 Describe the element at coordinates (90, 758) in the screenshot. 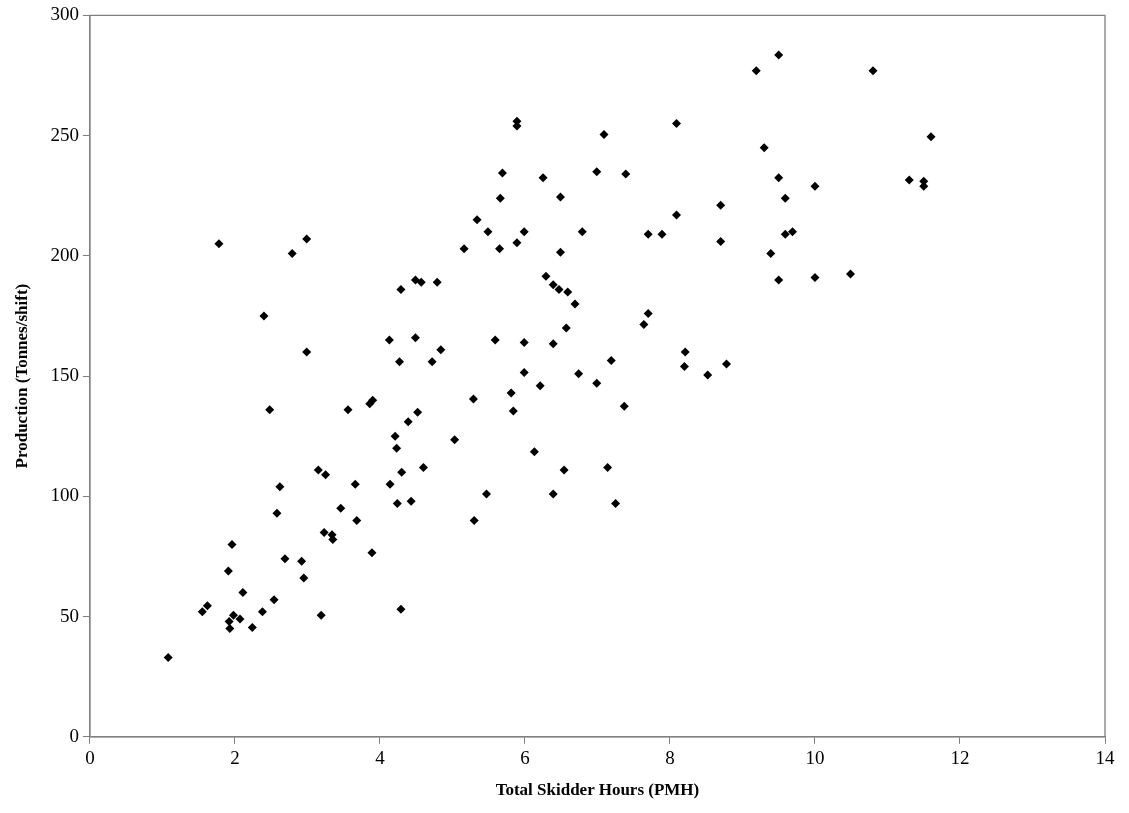

I see `x-tick-label: 0` at that location.